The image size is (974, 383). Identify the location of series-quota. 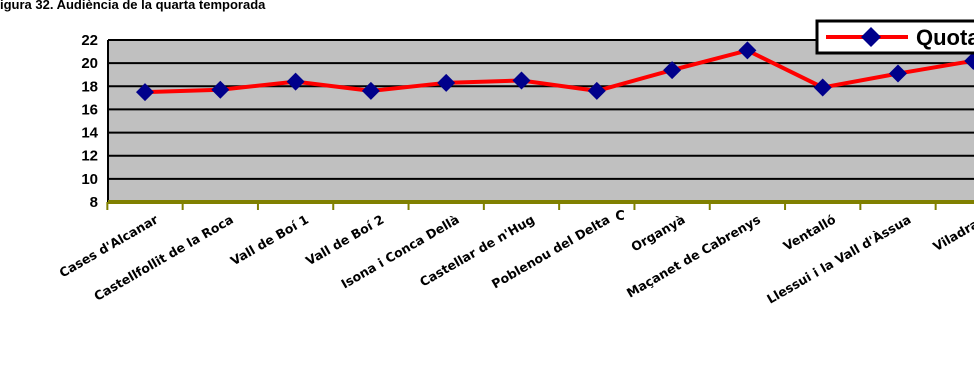
(559, 71).